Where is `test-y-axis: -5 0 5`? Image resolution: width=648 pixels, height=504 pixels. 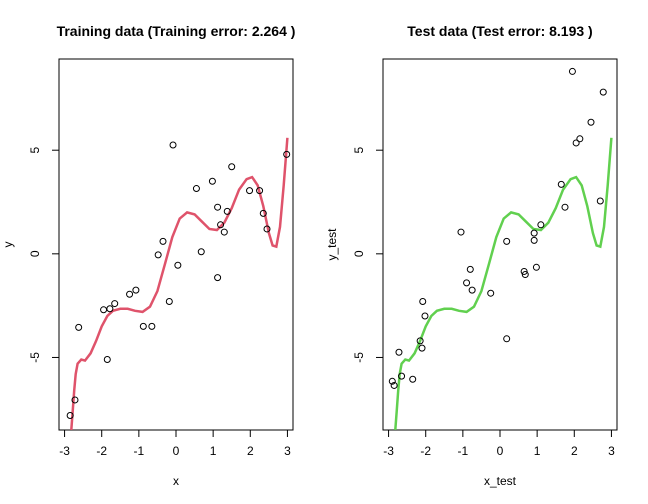 test-y-axis: -5 0 5 is located at coordinates (368, 255).